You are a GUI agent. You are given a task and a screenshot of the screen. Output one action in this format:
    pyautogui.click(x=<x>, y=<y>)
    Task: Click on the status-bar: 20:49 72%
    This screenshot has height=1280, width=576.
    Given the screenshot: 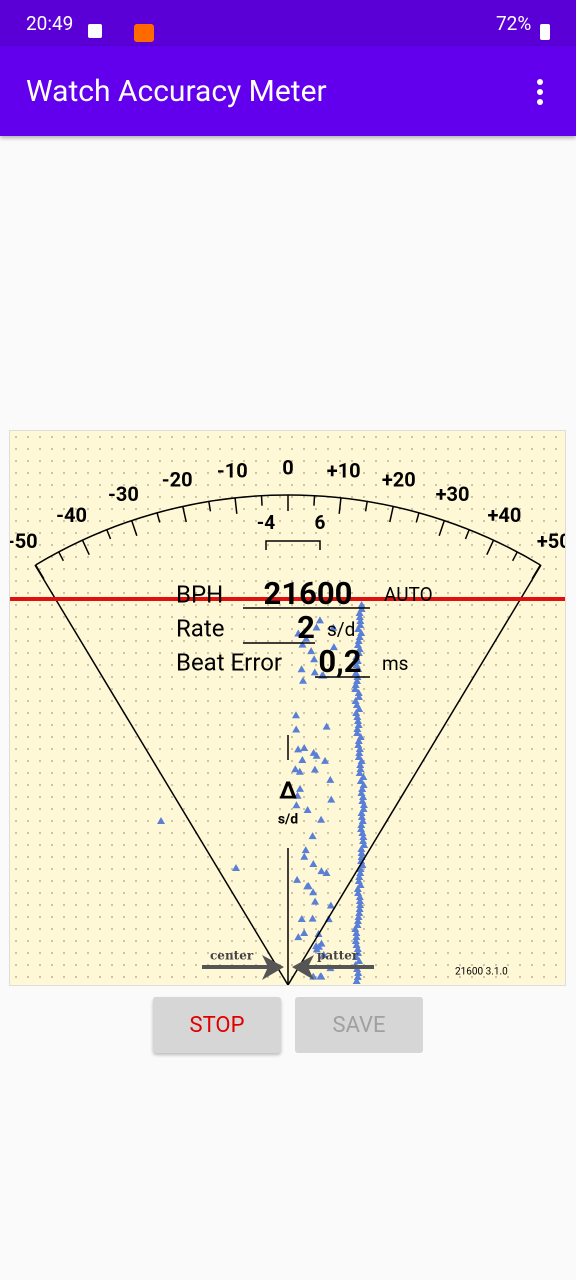 What is the action you would take?
    pyautogui.click(x=288, y=23)
    